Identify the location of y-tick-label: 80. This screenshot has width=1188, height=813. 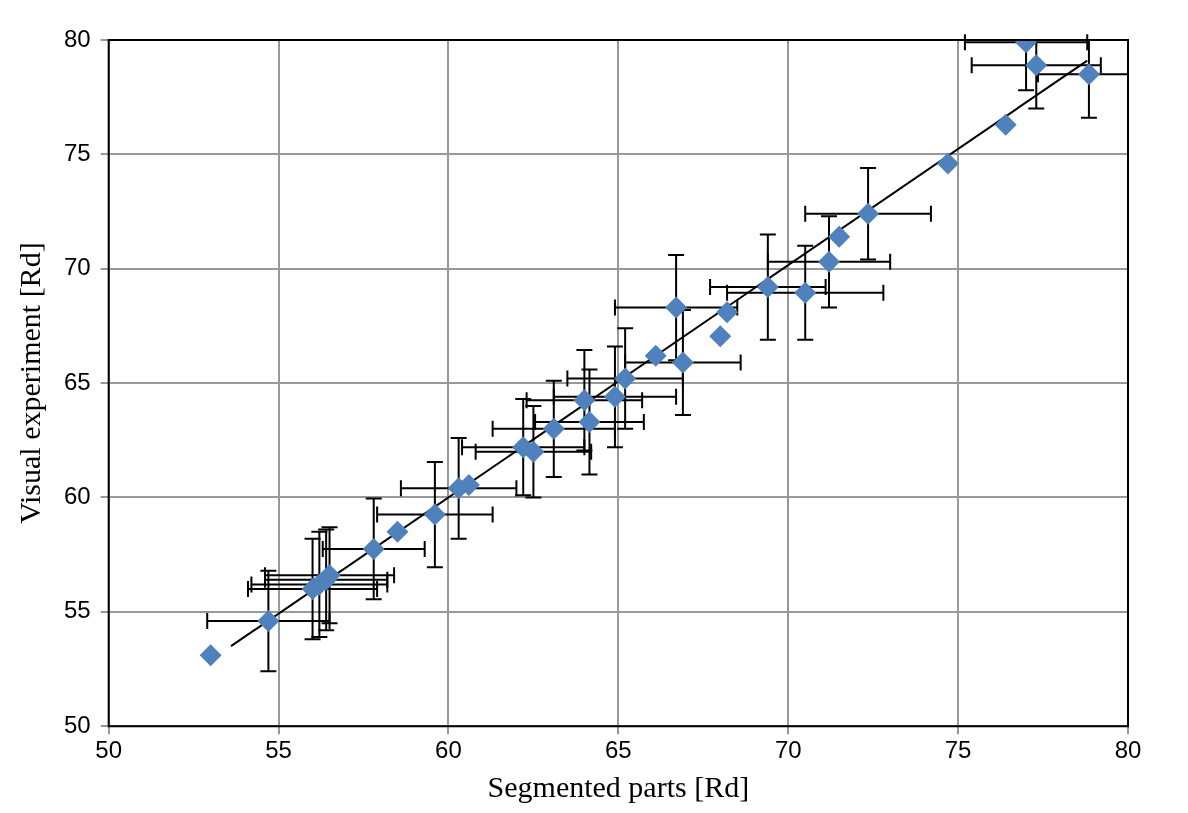
(77, 38).